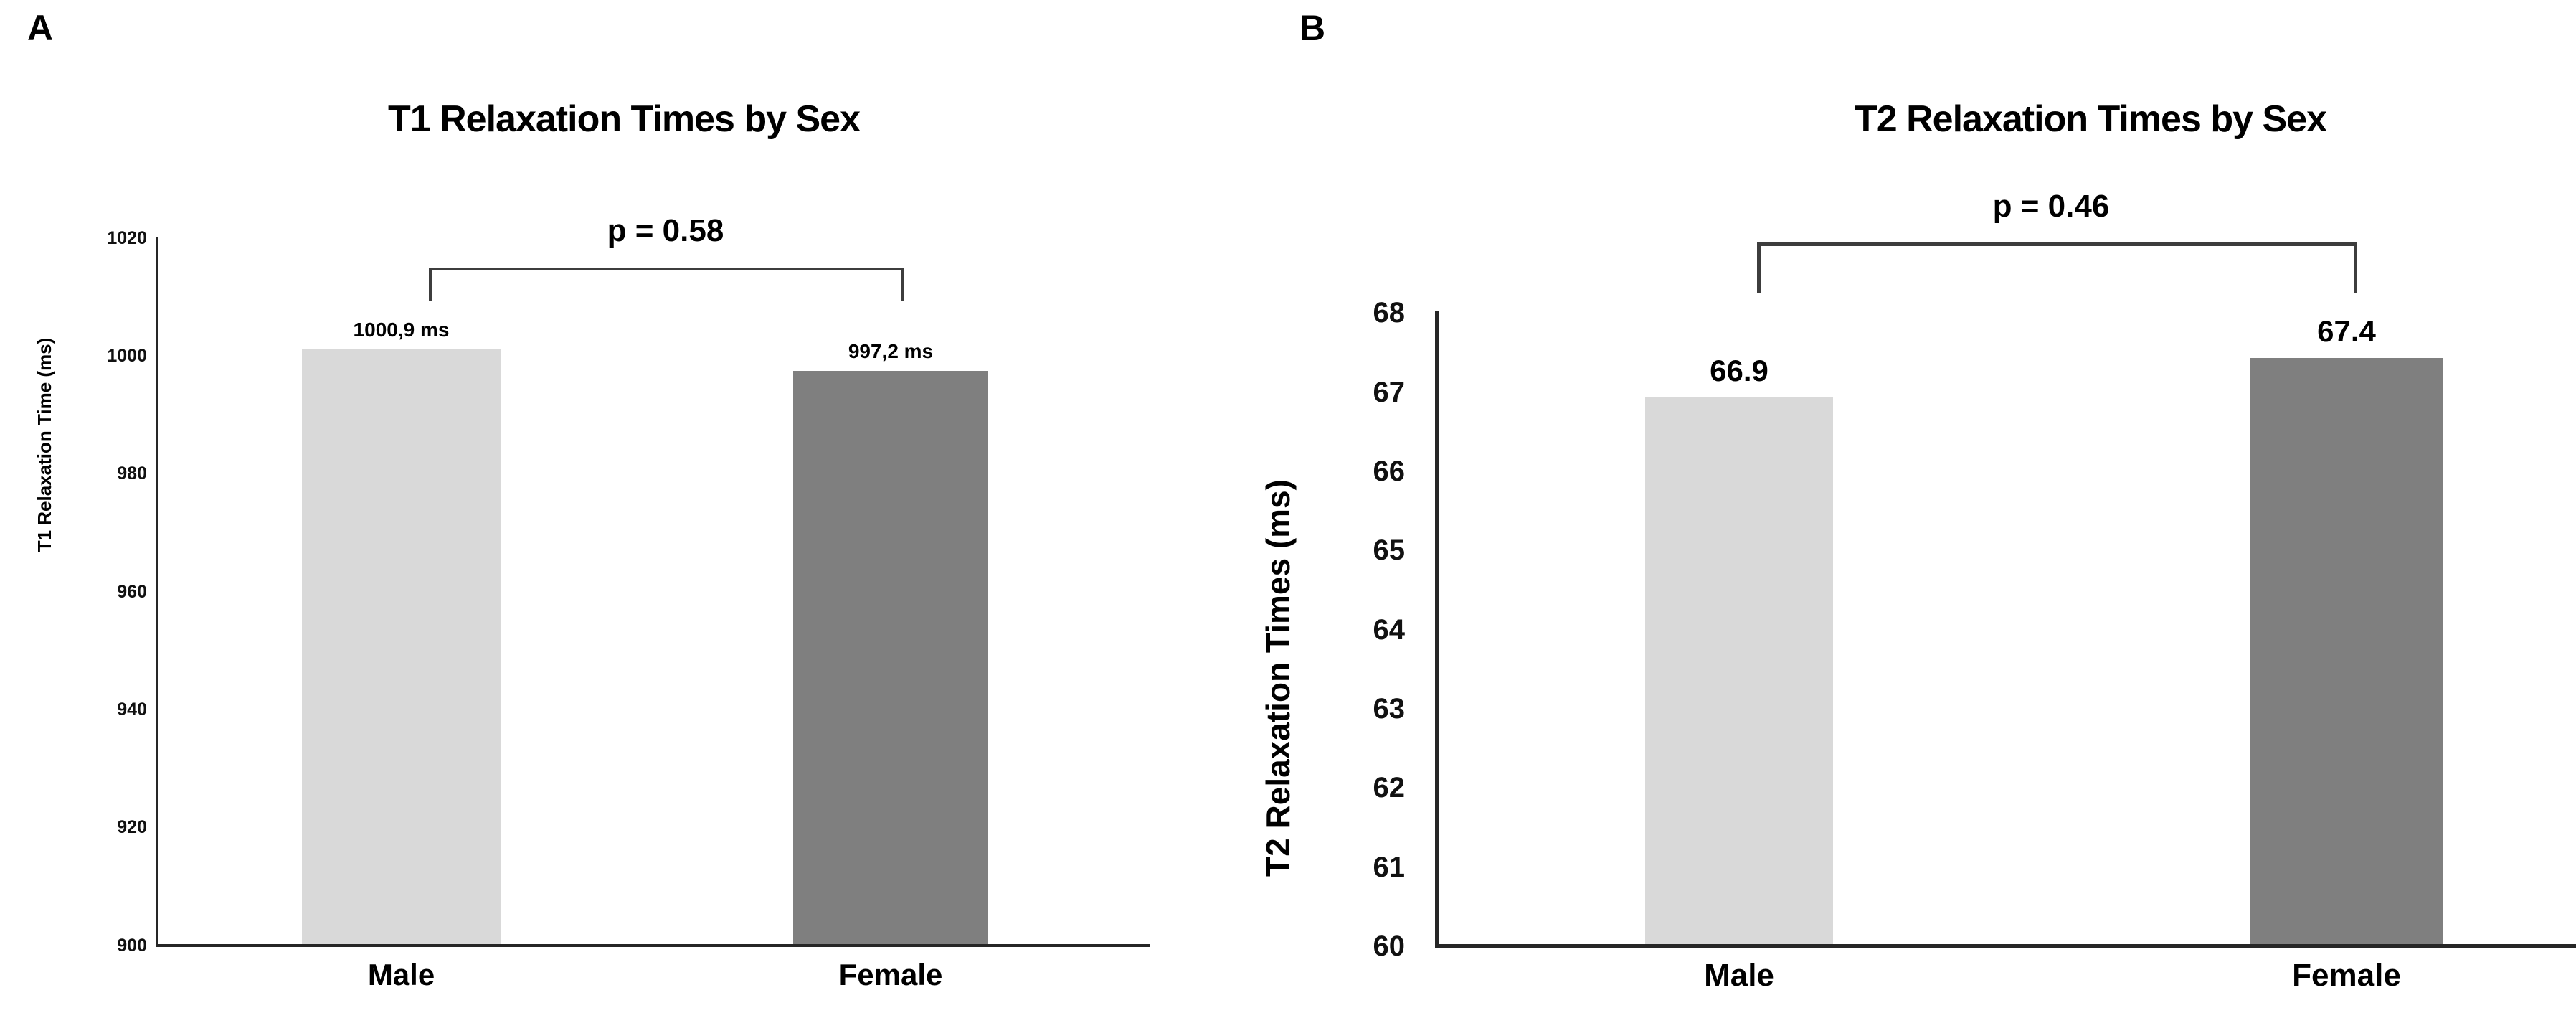  I want to click on panel-b-letter: B, so click(1312, 28).